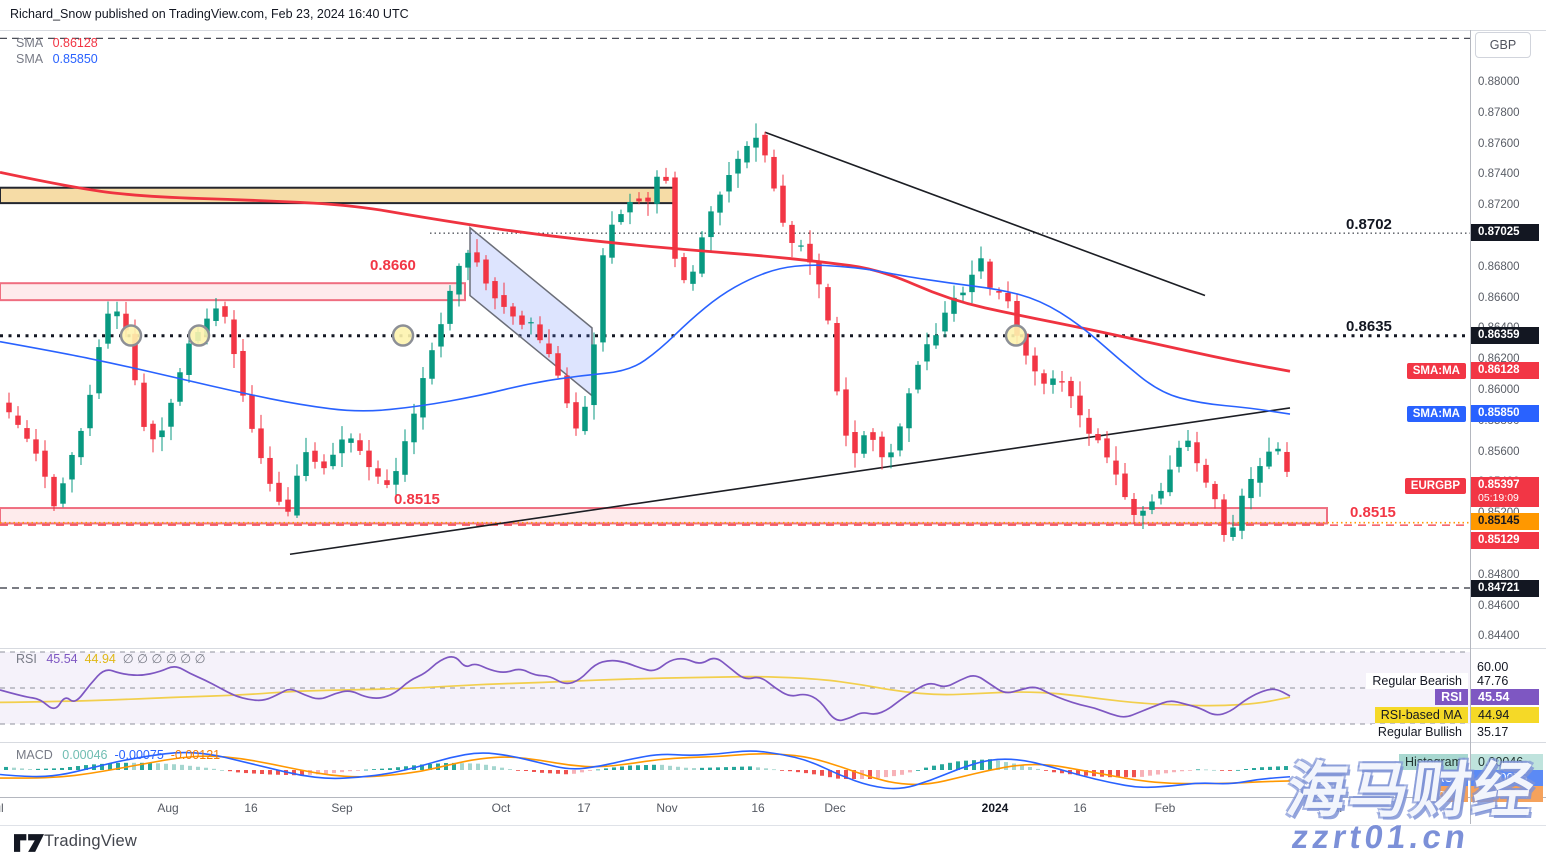  Describe the element at coordinates (30, 59) in the screenshot. I see `sma-blue-label: SMA` at that location.